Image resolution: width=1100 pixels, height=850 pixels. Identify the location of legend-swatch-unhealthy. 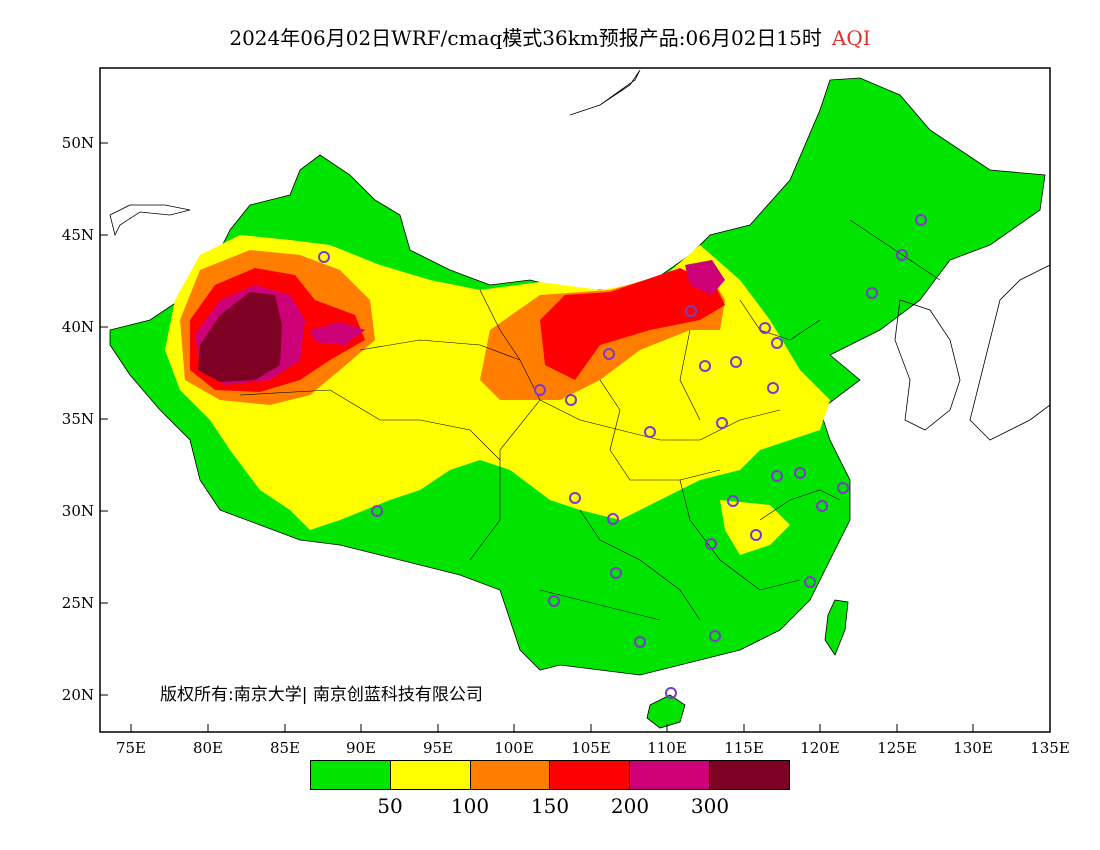
(590, 775).